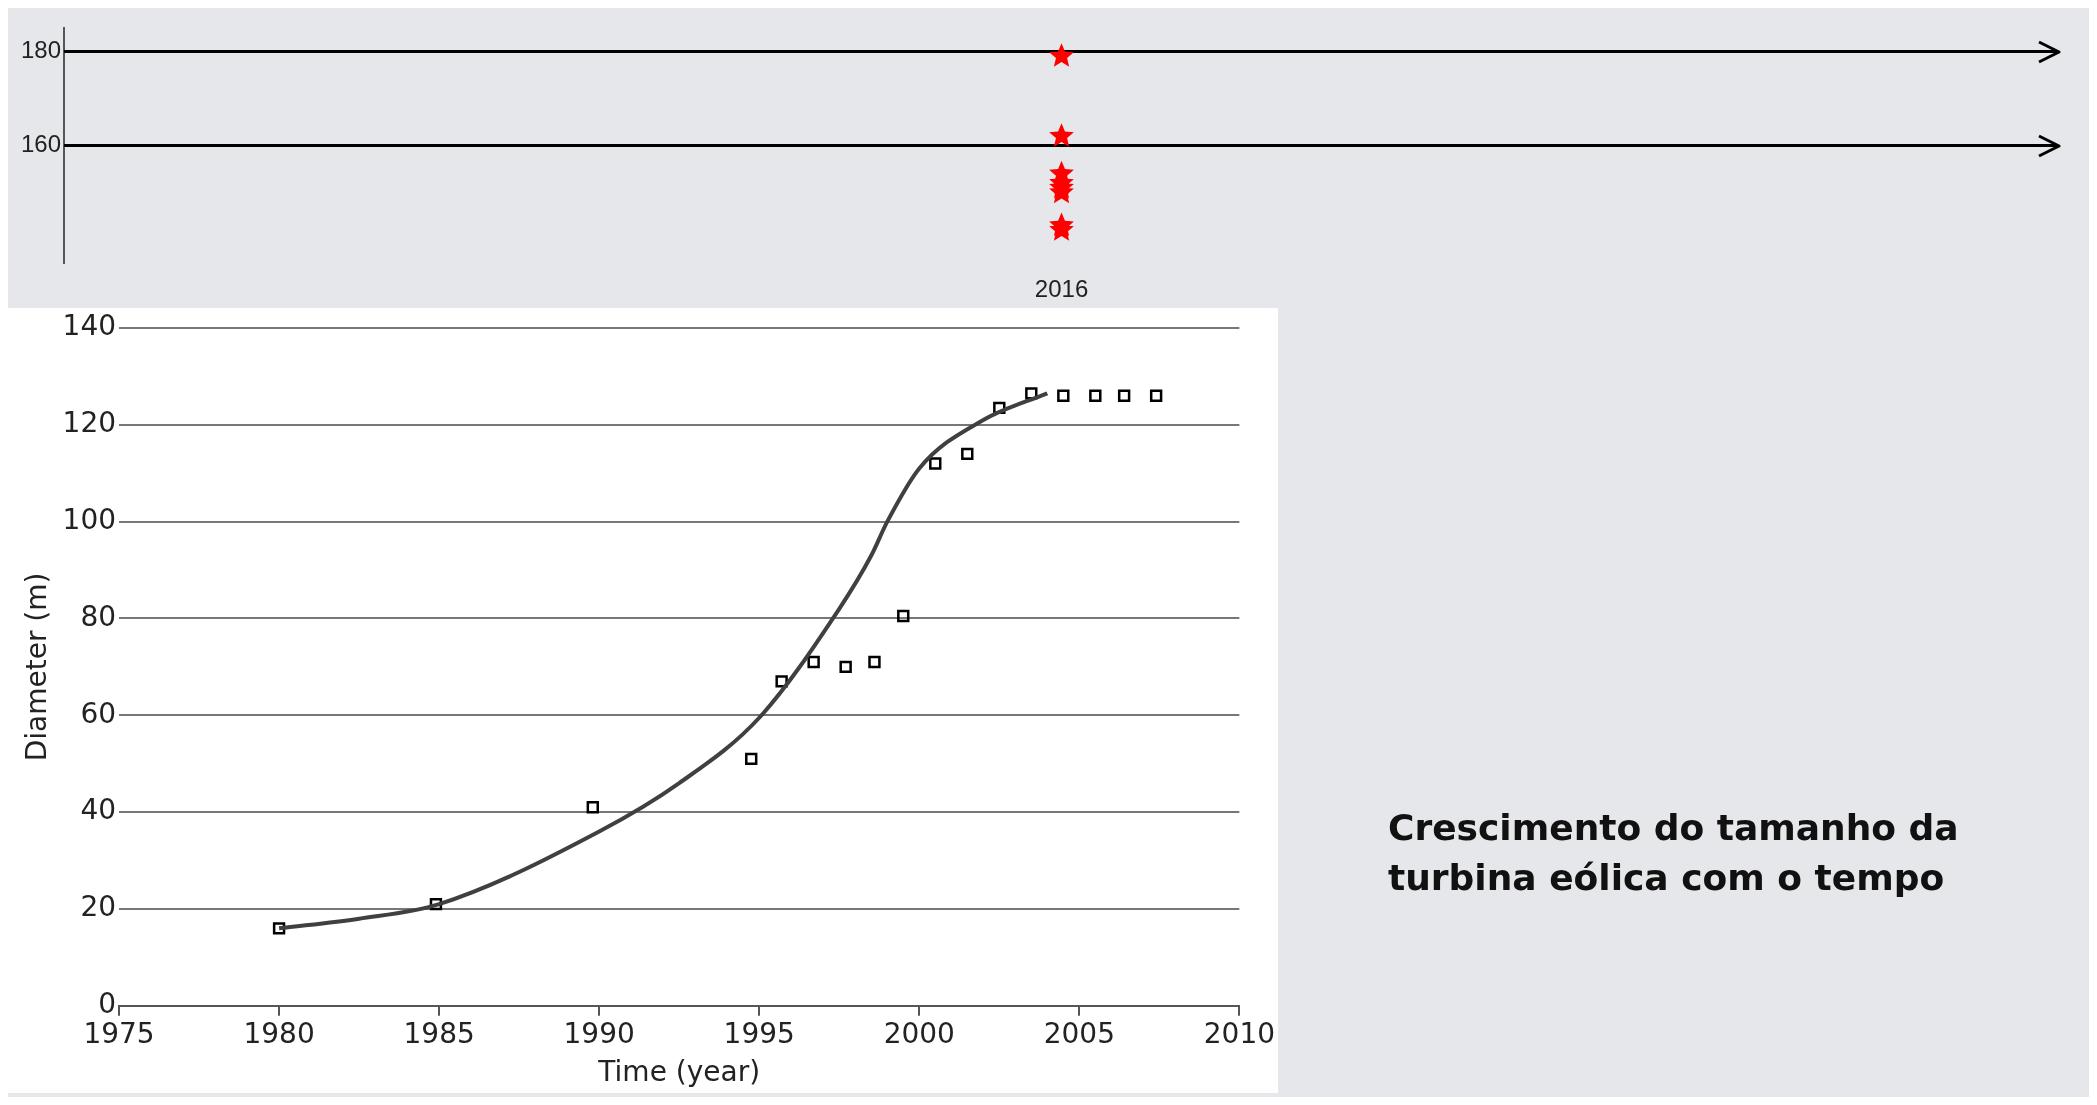  I want to click on y-tick-label: 40, so click(98, 810).